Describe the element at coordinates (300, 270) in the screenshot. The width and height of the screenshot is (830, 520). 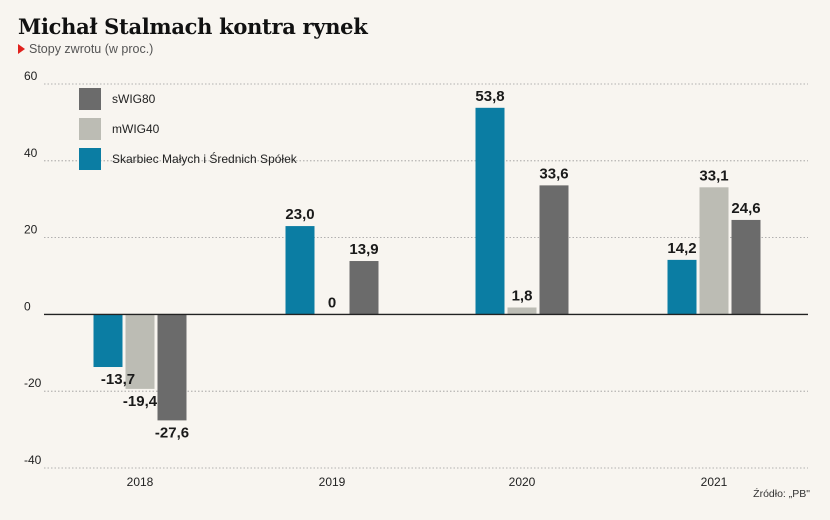
I see `bar-skarbiec-2019` at that location.